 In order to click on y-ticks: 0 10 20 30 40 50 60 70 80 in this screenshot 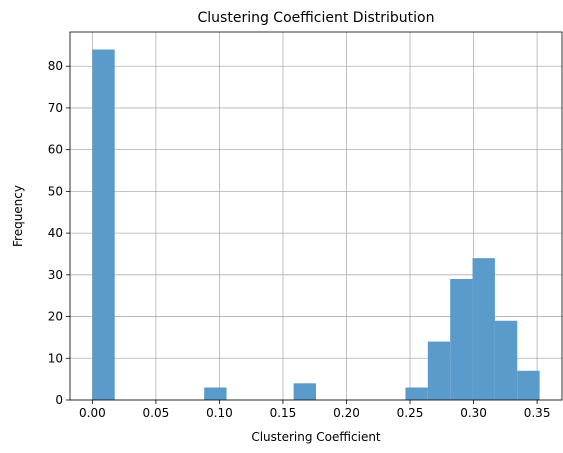, I will do `click(59, 233)`.